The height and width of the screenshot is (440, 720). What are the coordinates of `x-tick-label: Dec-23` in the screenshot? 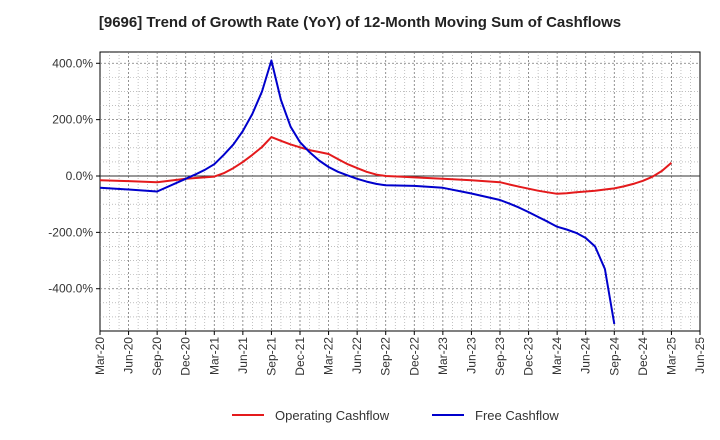 It's located at (529, 356).